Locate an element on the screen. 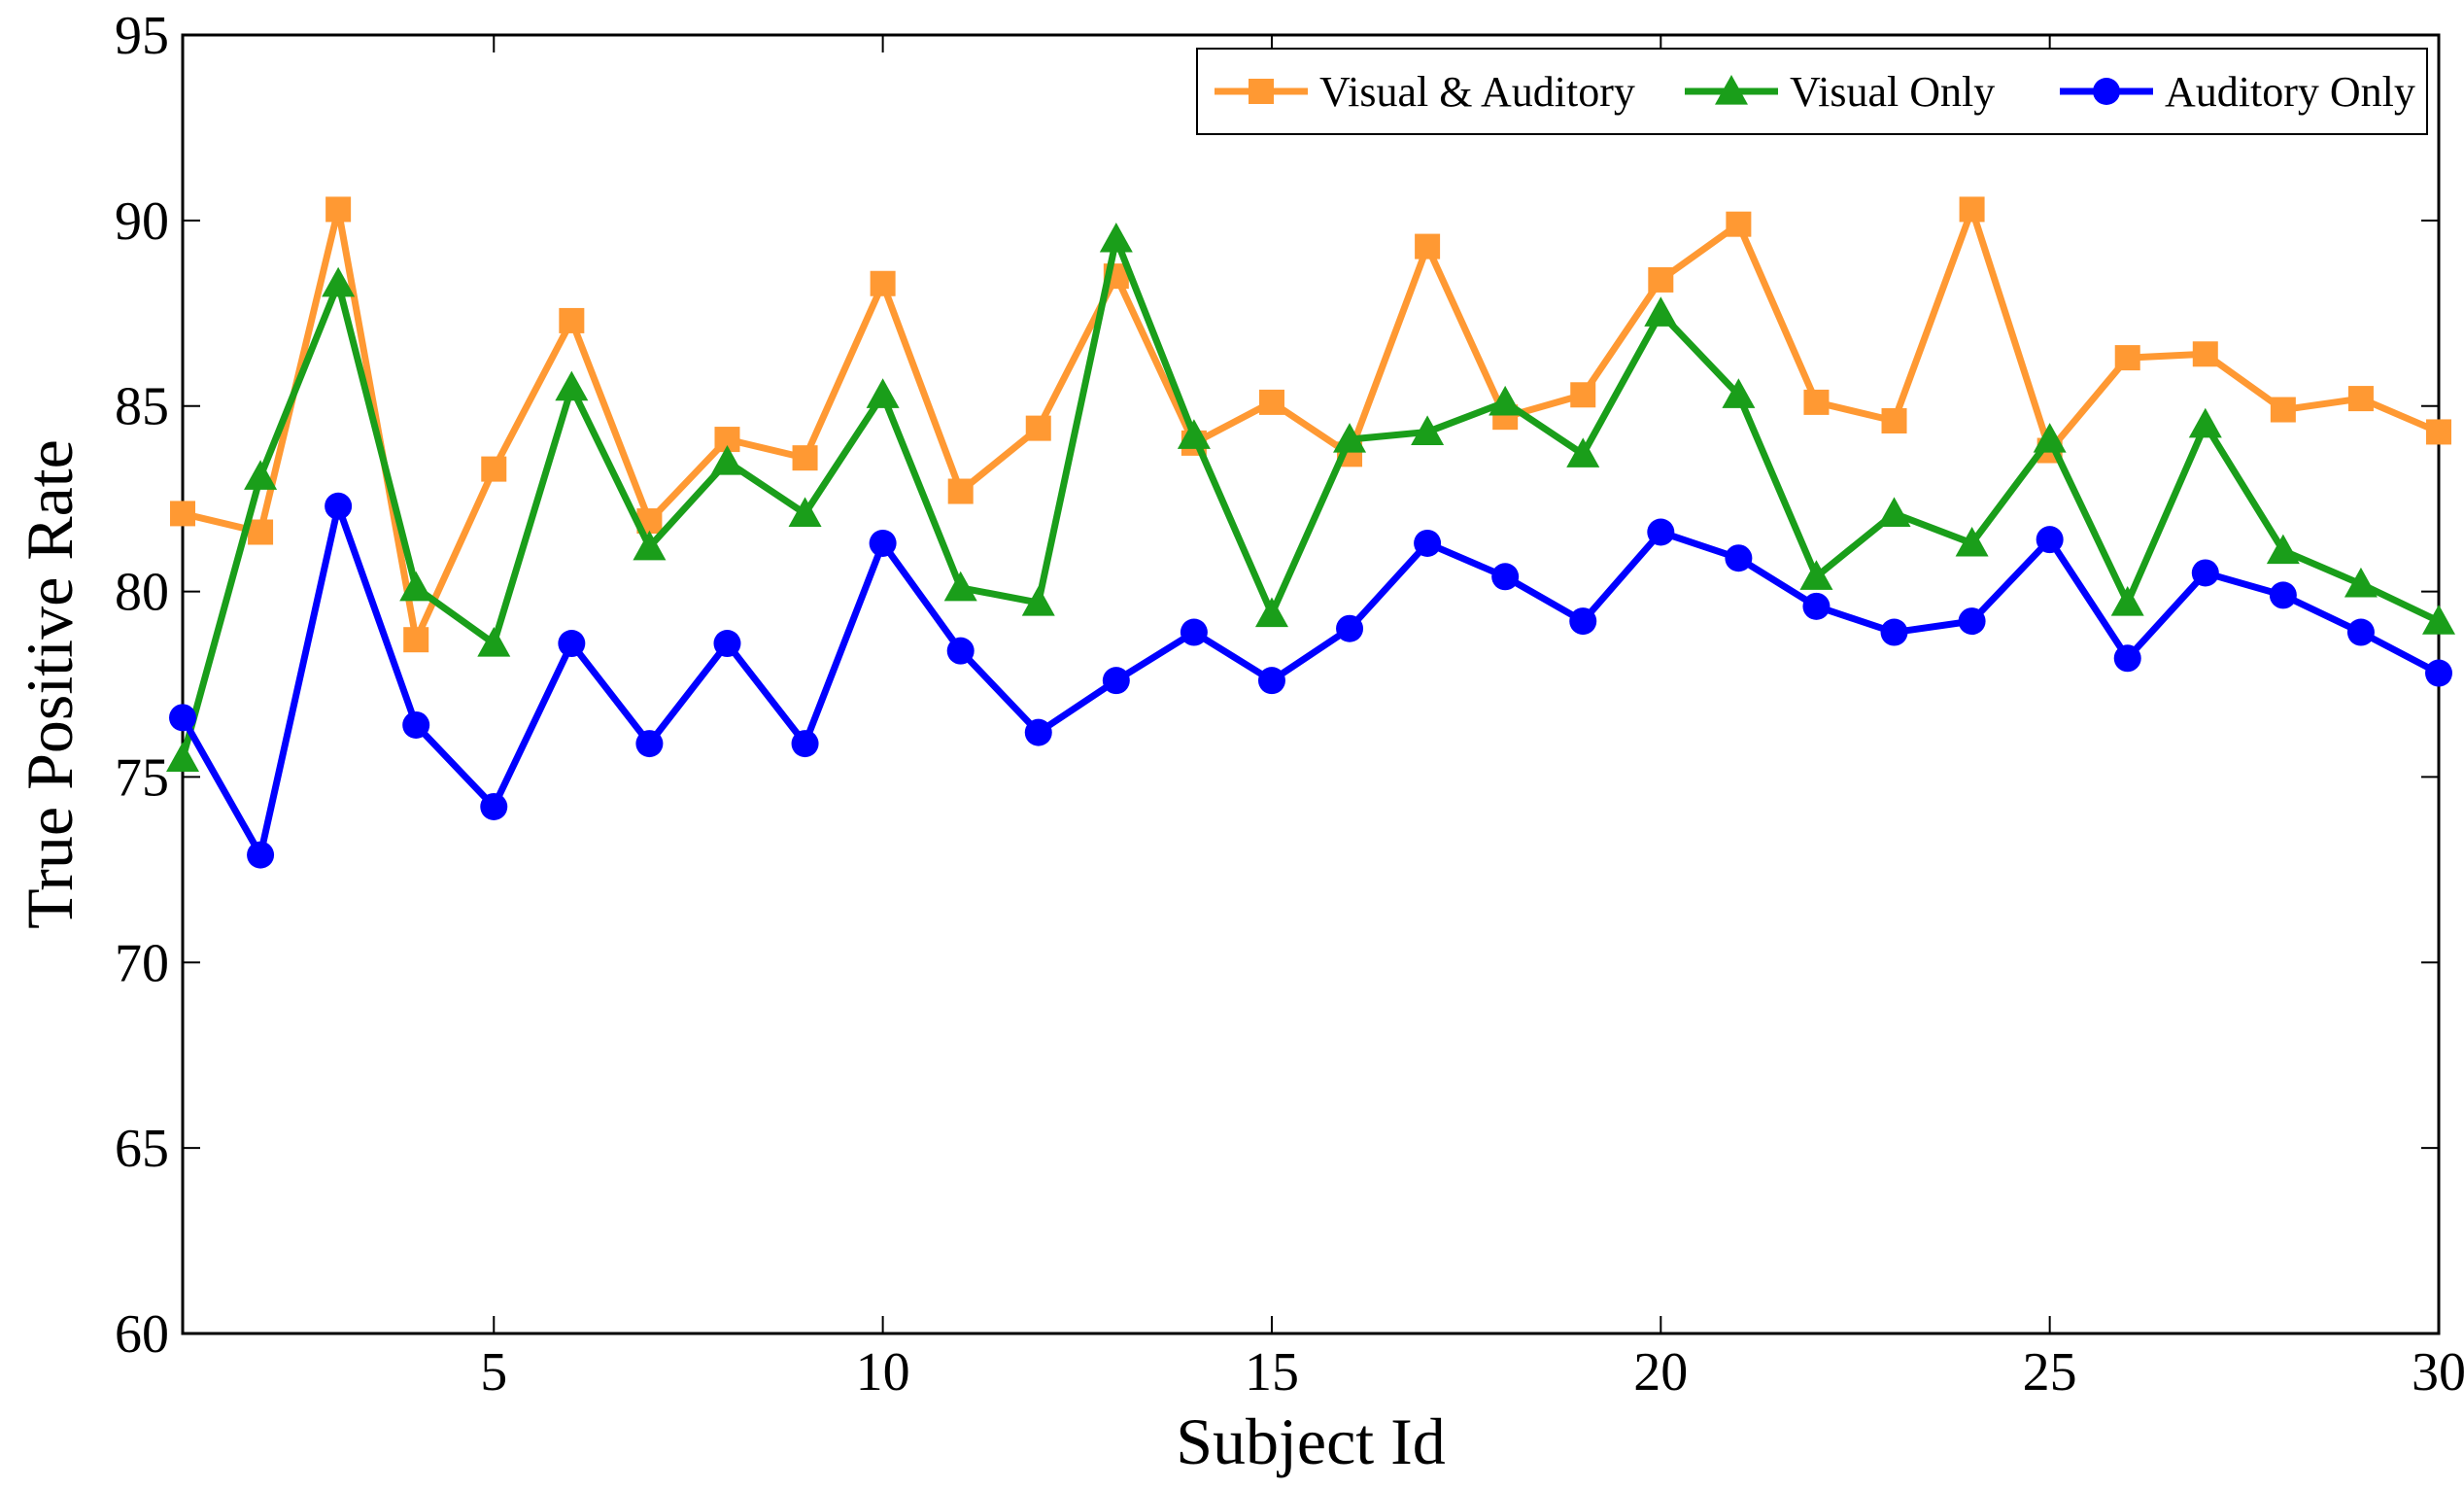 Image resolution: width=2464 pixels, height=1489 pixels. y-axis-label: True Positive Rate is located at coordinates (49, 684).